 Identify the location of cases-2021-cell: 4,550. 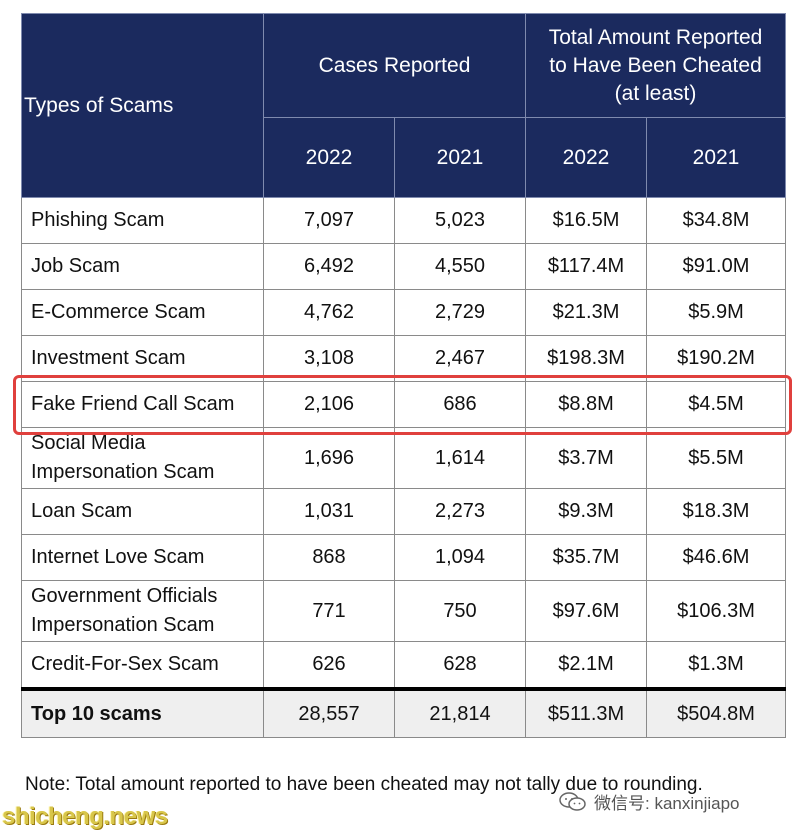
(460, 266).